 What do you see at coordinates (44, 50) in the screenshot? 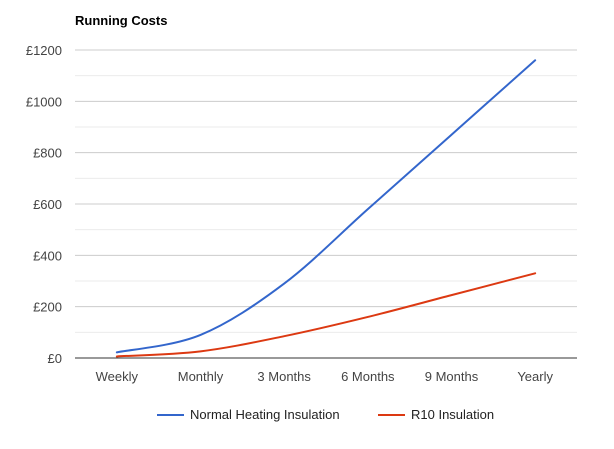
I see `y-tick-label: £1200` at bounding box center [44, 50].